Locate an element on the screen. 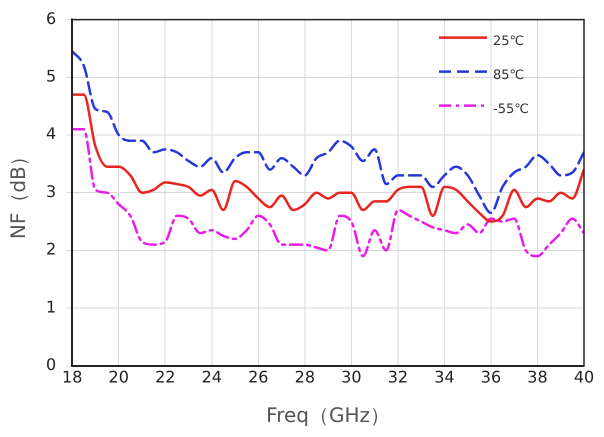 The image size is (604, 437). x-tick-label: 24 is located at coordinates (212, 377).